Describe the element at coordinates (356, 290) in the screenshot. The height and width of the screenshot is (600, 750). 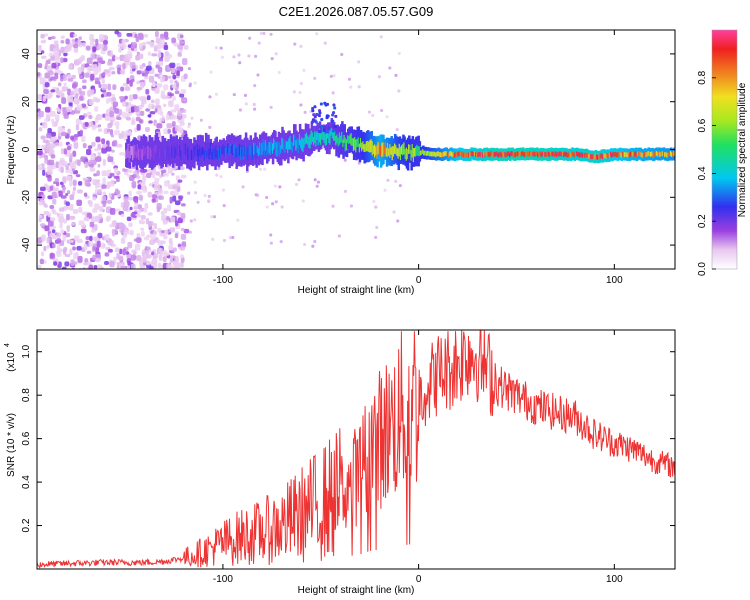
I see `spectrogram-x-label: Height of straight line (km)` at that location.